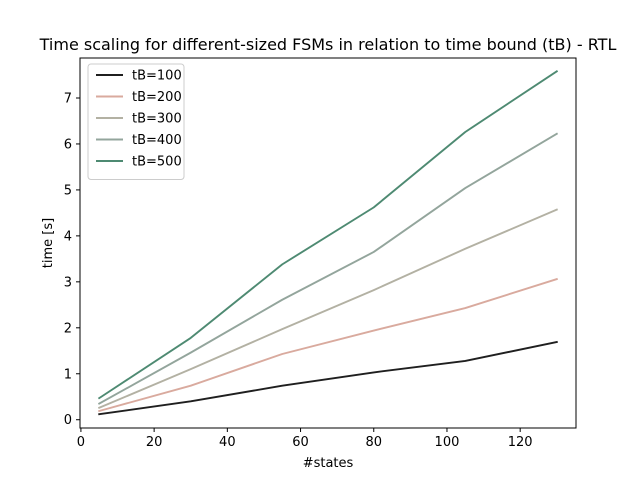 The image size is (640, 484). Describe the element at coordinates (157, 76) in the screenshot. I see `legend-label: tB=100` at that location.